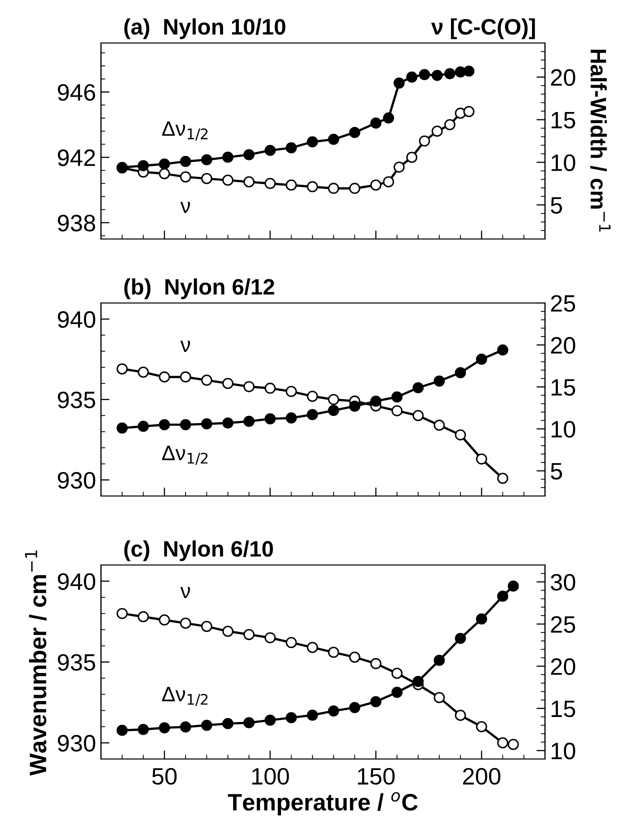  Describe the element at coordinates (564, 751) in the screenshot. I see `y2-tick-label: 10` at that location.